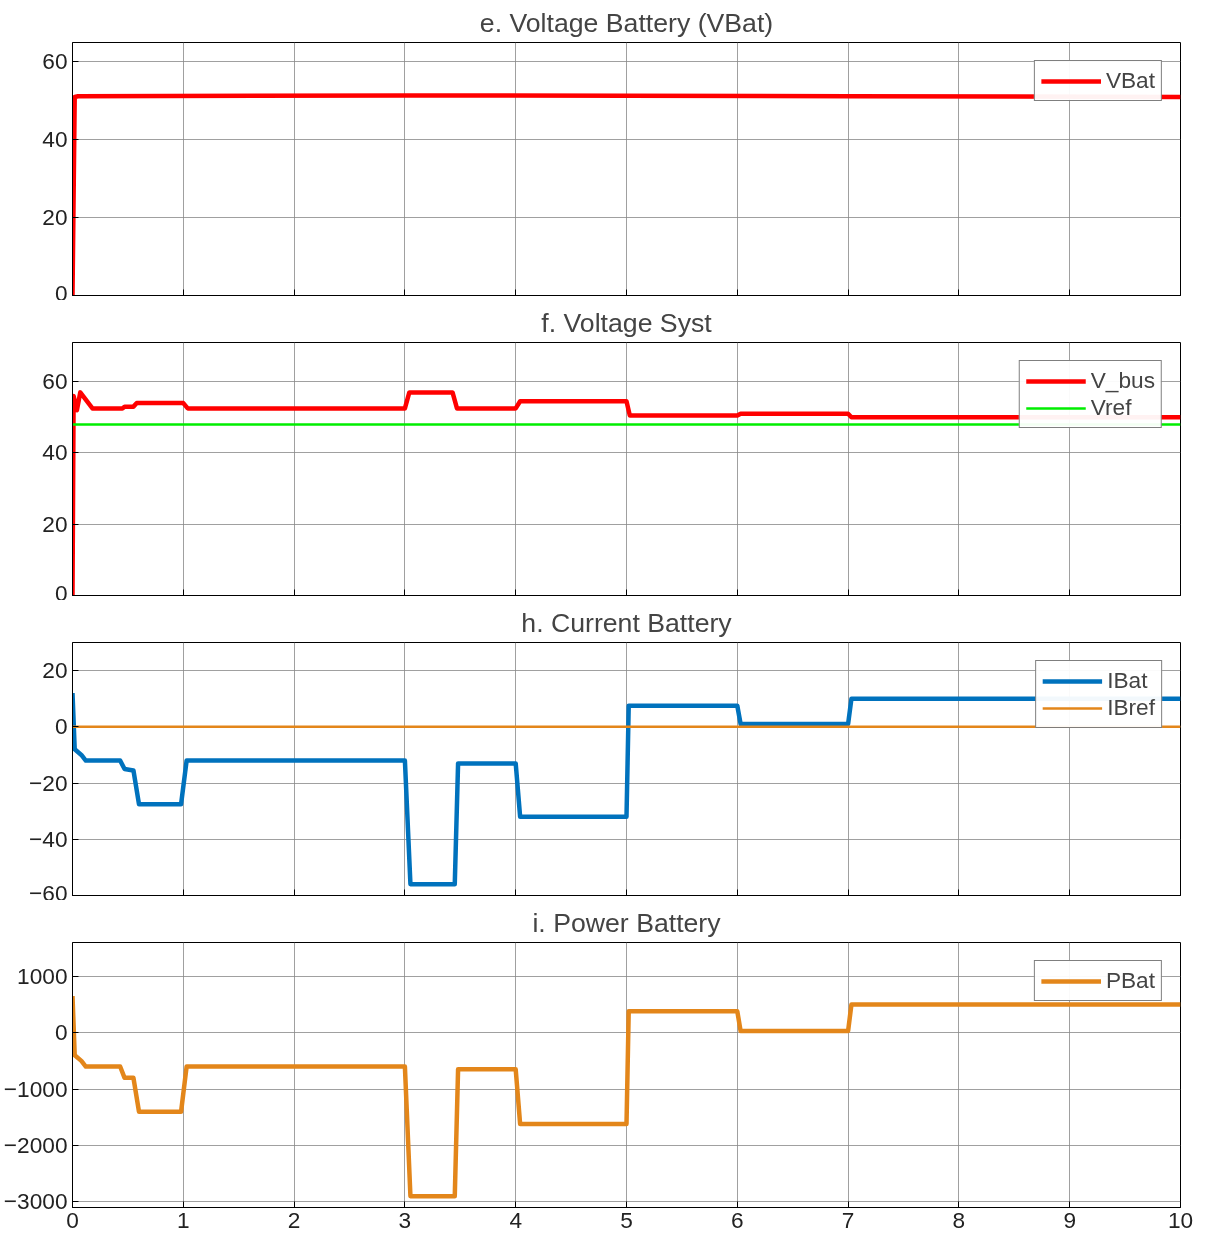 Image resolution: width=1205 pixels, height=1238 pixels. I want to click on x-tick-label: 7, so click(848, 1219).